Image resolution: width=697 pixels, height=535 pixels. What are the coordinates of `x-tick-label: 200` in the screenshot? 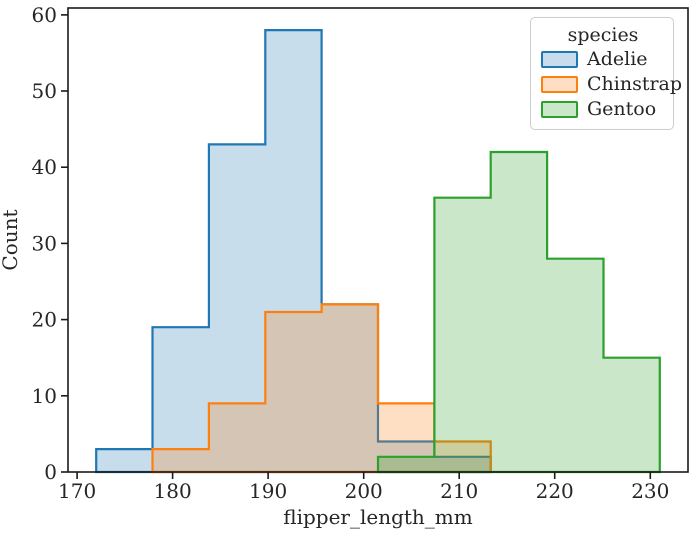 It's located at (364, 491).